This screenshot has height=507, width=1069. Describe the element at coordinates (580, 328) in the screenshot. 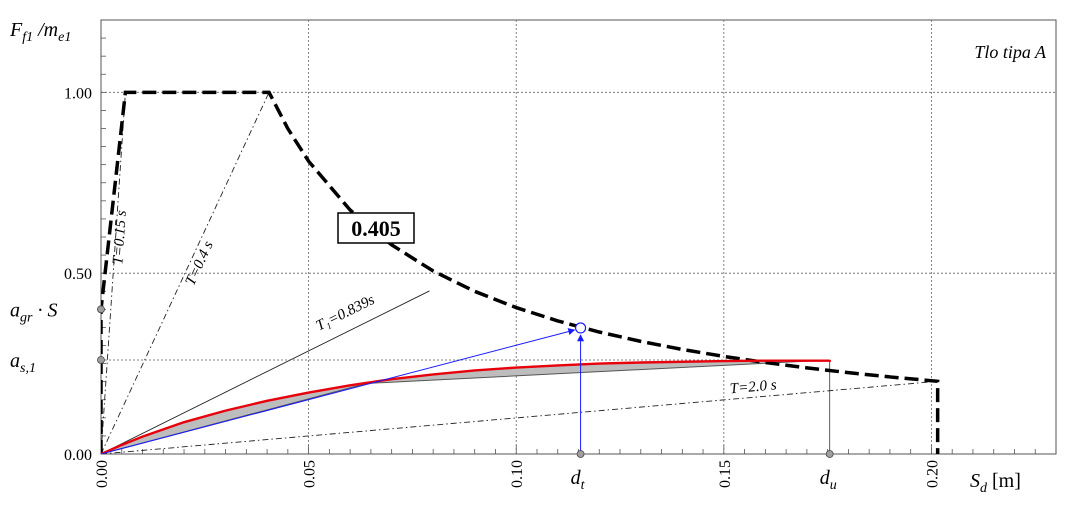

I see `performance-point-marker` at that location.